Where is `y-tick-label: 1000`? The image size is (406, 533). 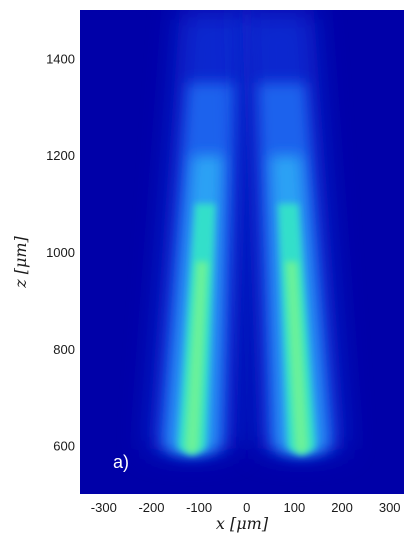
y-tick-label: 1000 is located at coordinates (60, 252).